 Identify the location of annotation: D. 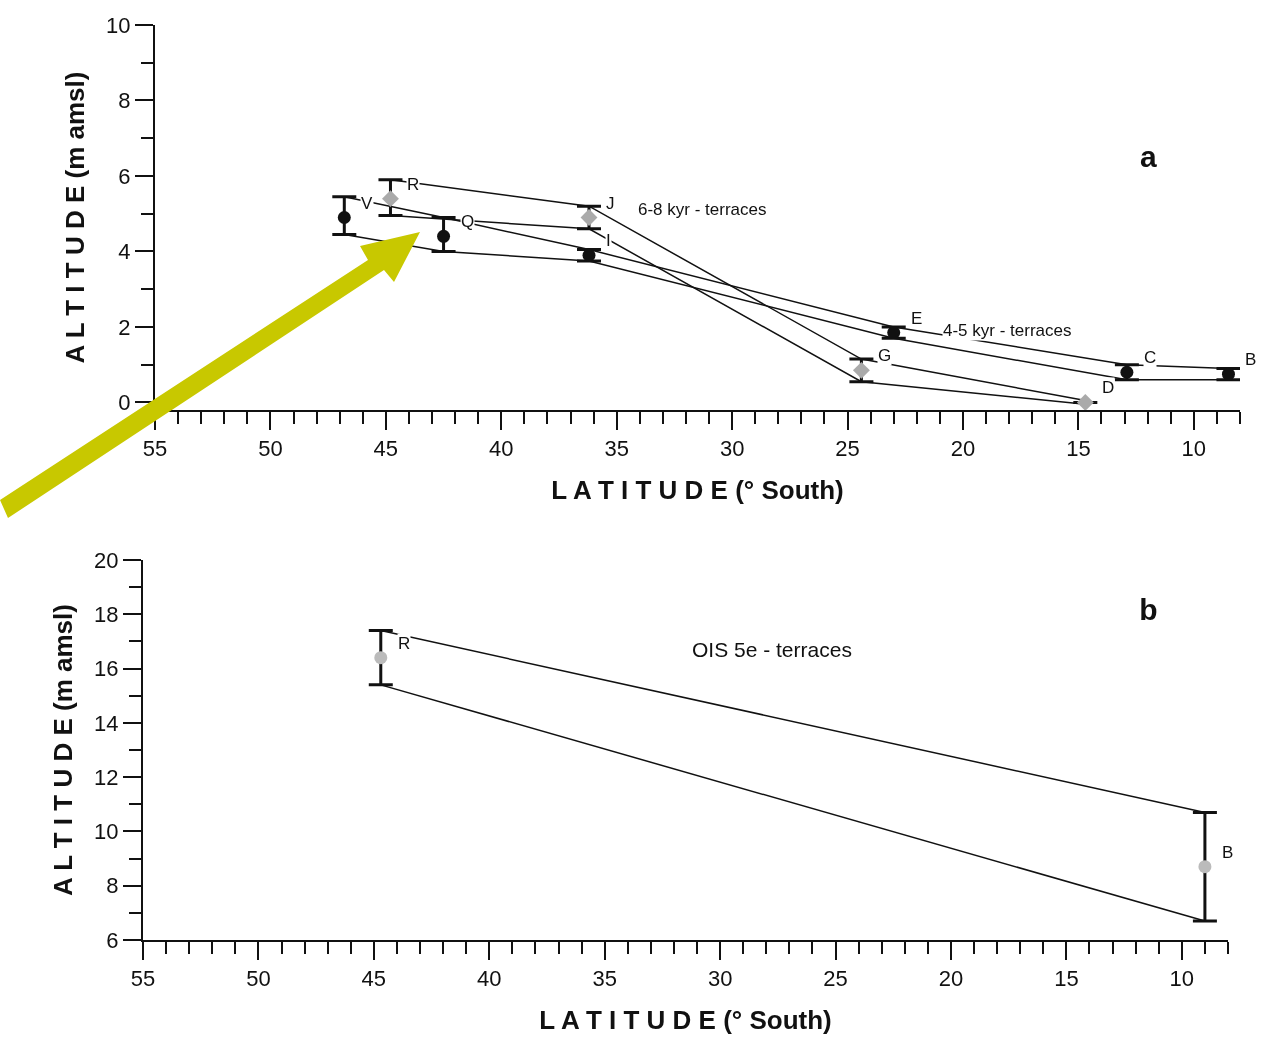
(1108, 387).